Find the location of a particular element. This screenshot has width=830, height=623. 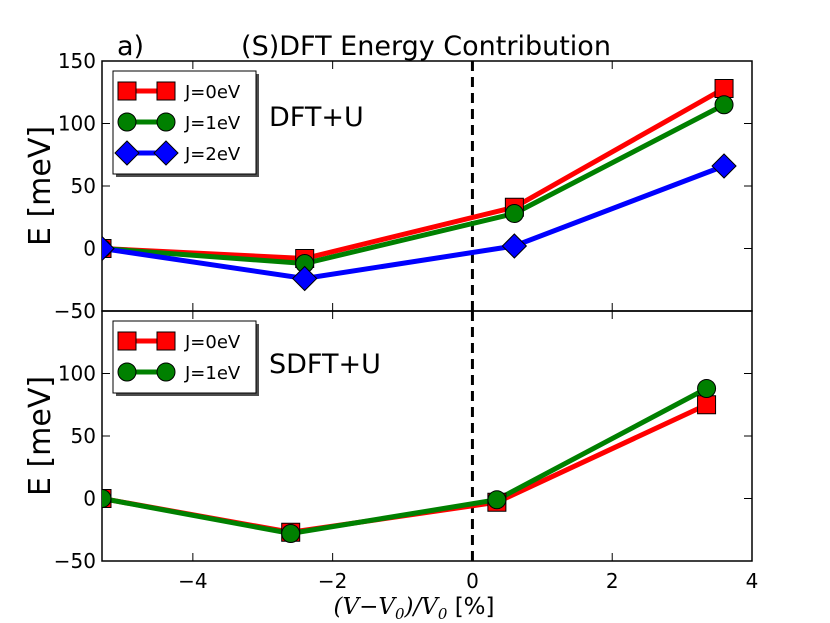

chart-title: (S)DFT Energy Contribution is located at coordinates (426, 46).